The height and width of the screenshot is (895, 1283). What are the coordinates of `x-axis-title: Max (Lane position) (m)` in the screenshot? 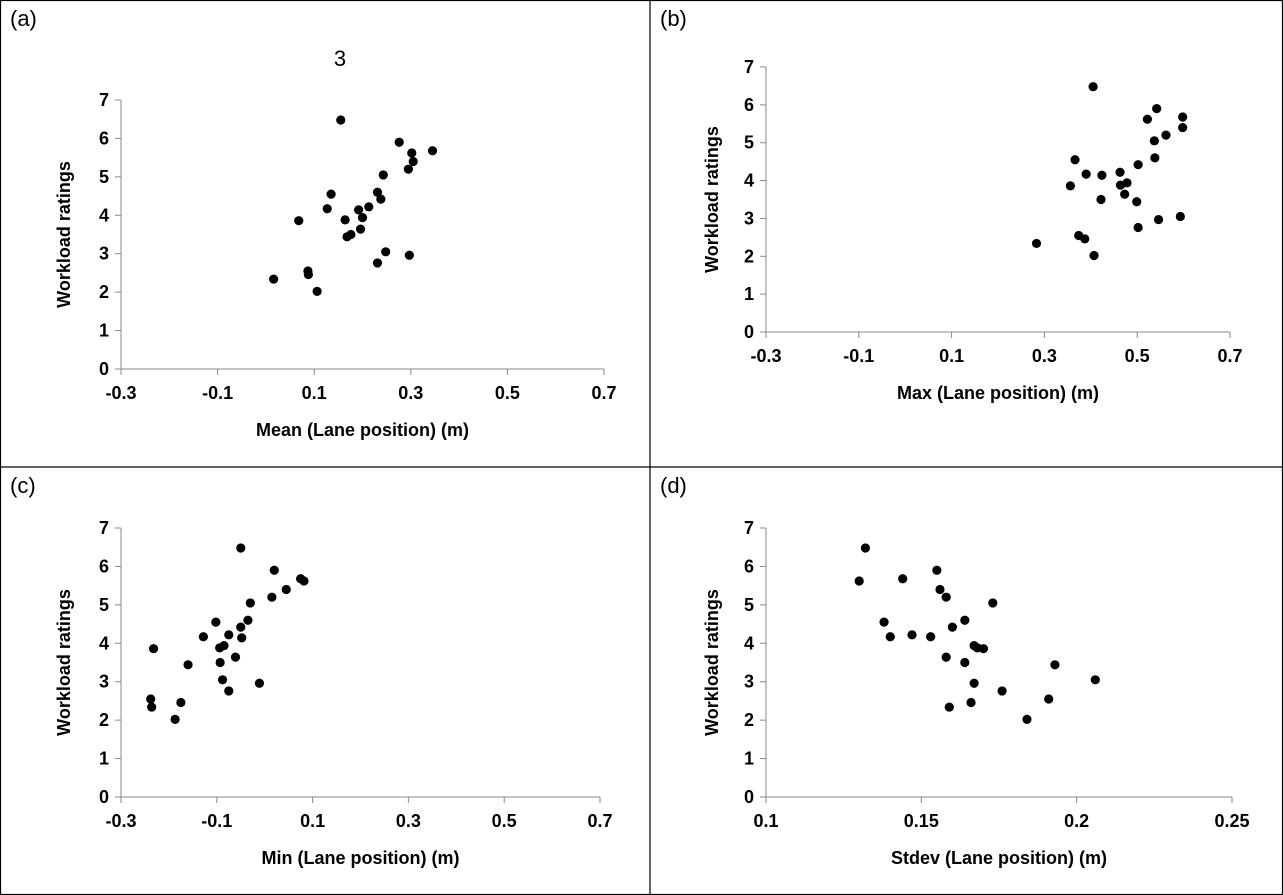 It's located at (998, 393).